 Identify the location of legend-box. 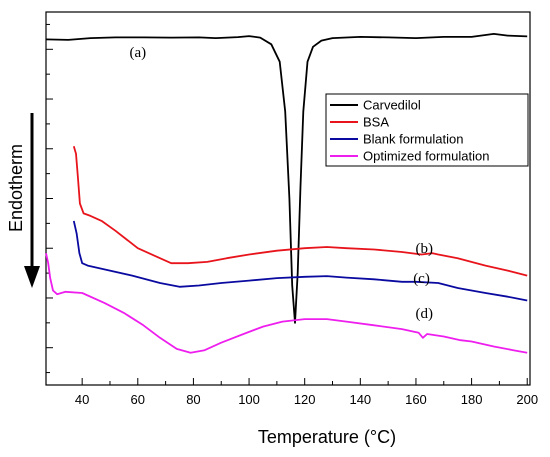
(427, 130).